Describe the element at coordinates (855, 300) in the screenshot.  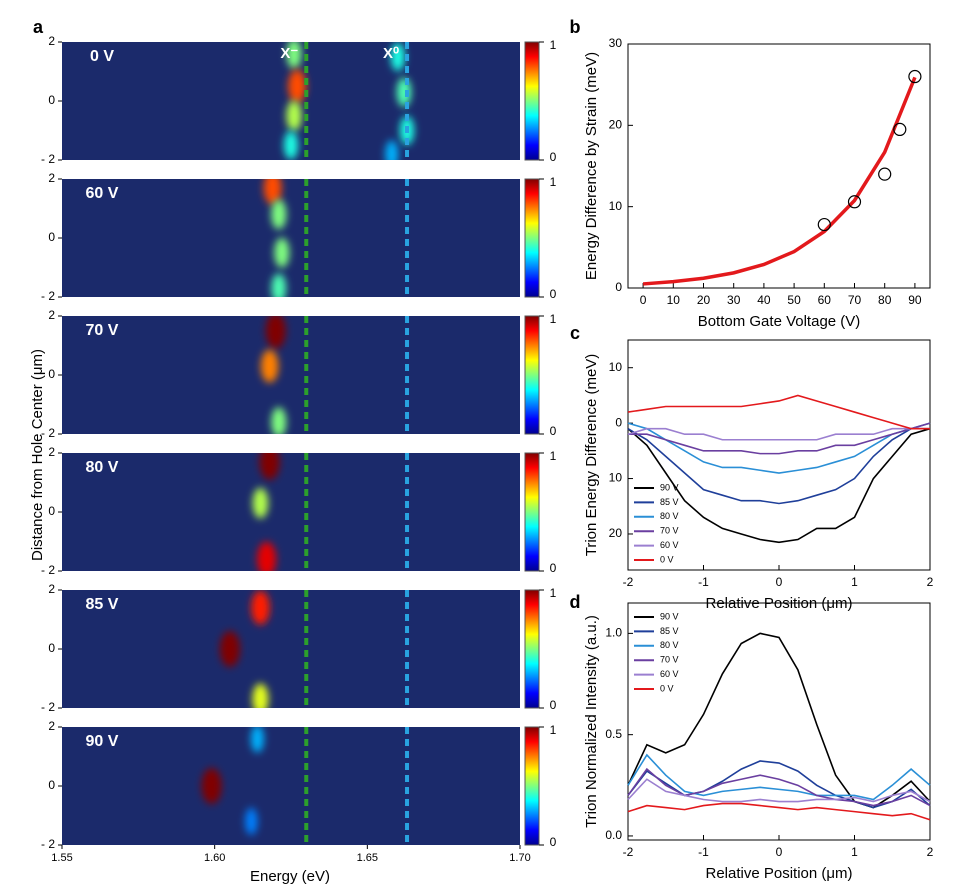
I see `x-tick-label: 70` at that location.